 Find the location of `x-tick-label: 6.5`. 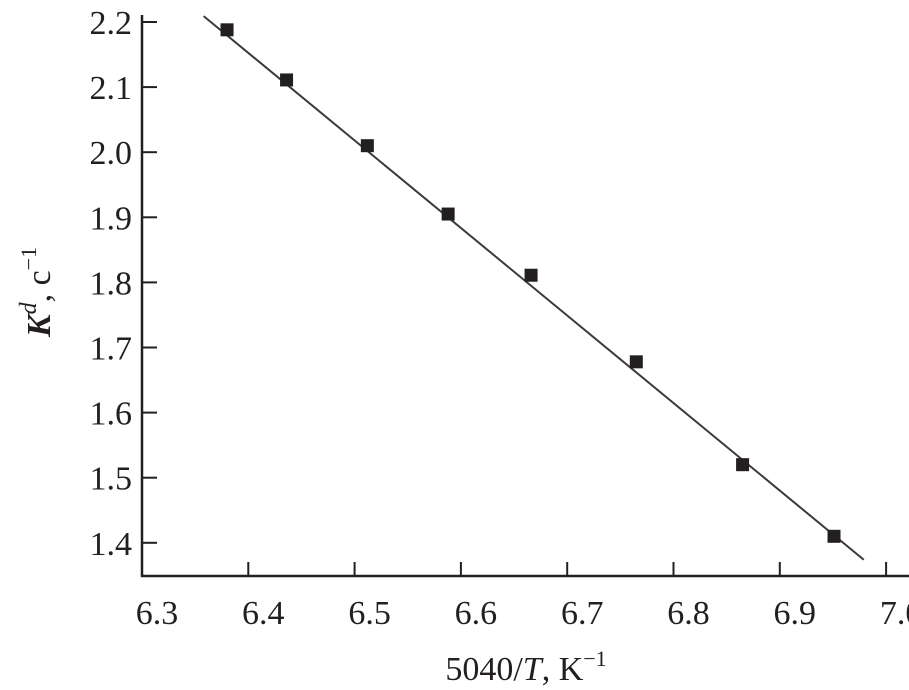

x-tick-label: 6.5 is located at coordinates (369, 613).